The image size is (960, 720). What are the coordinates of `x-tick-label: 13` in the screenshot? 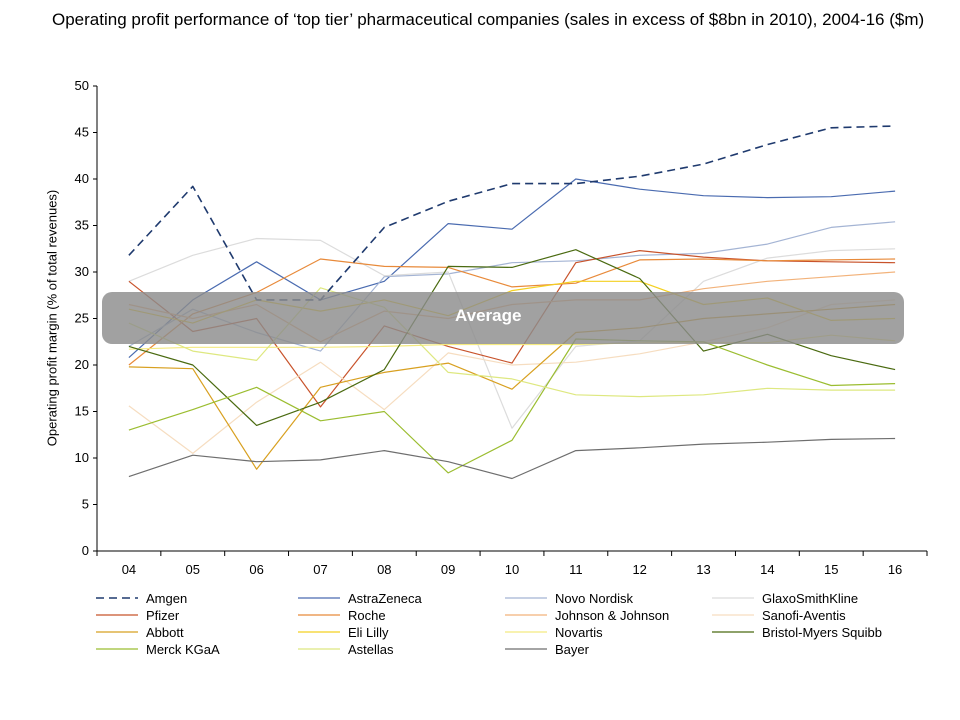 It's located at (703, 569).